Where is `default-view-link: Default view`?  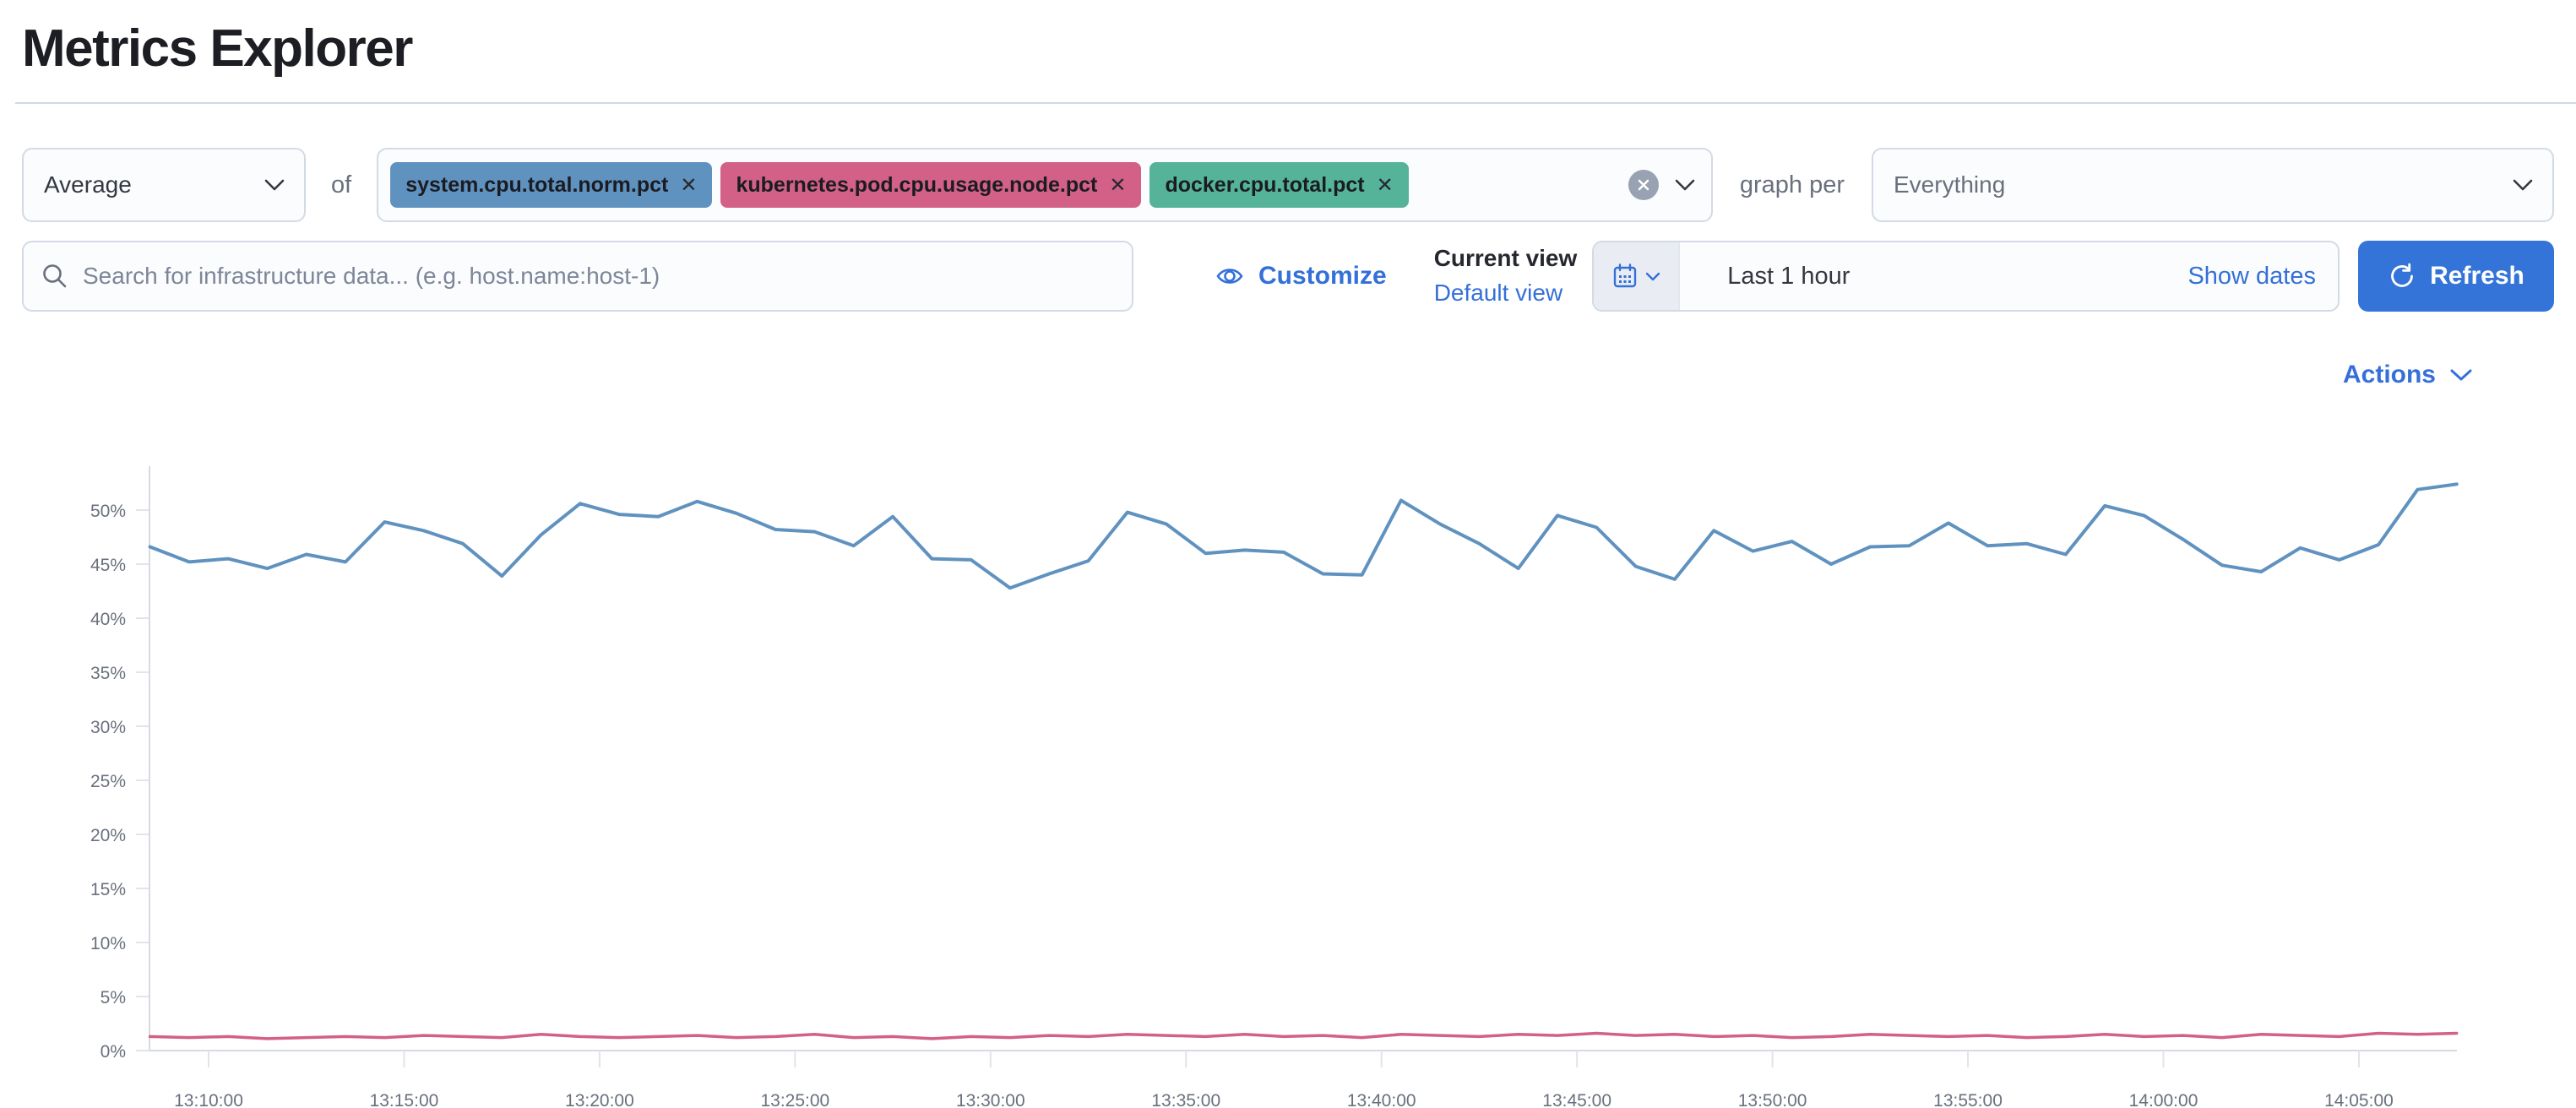
default-view-link: Default view is located at coordinates (1498, 293).